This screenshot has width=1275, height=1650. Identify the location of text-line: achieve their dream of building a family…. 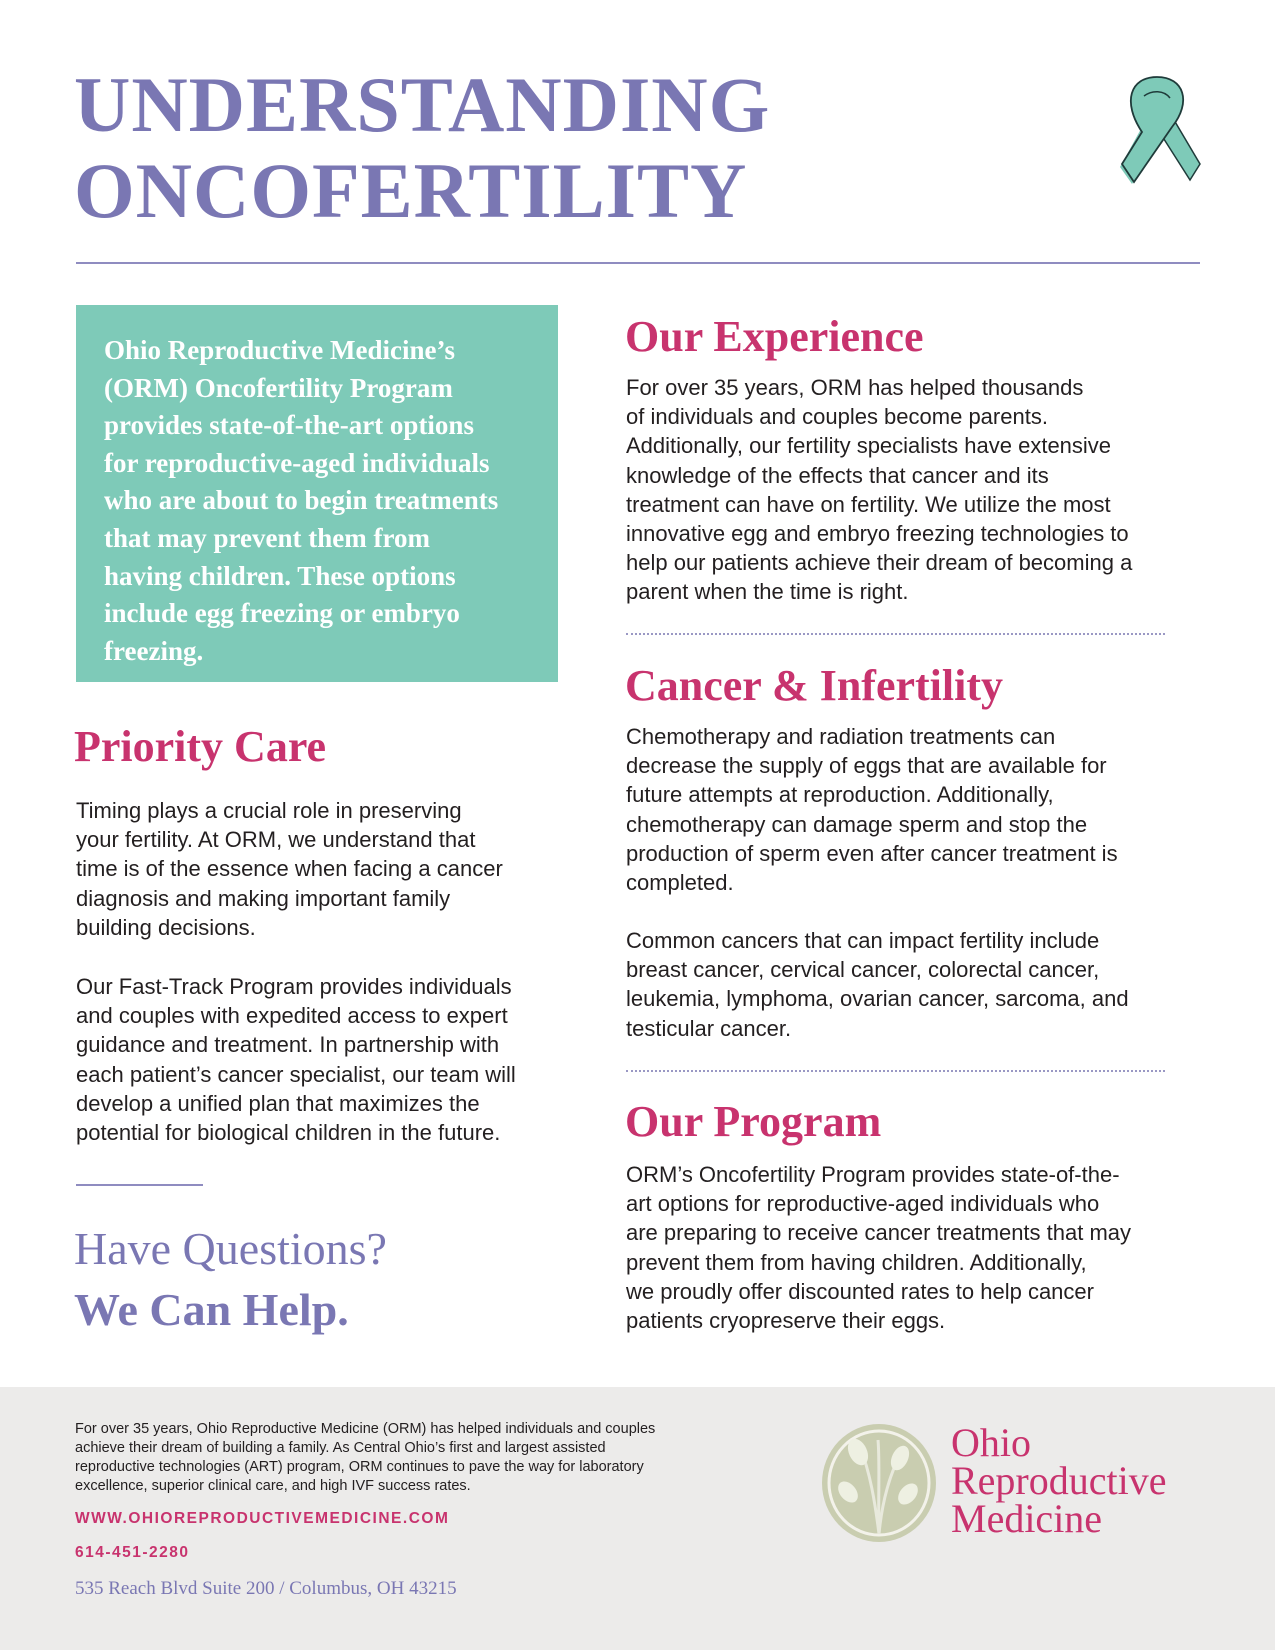
(340, 1448).